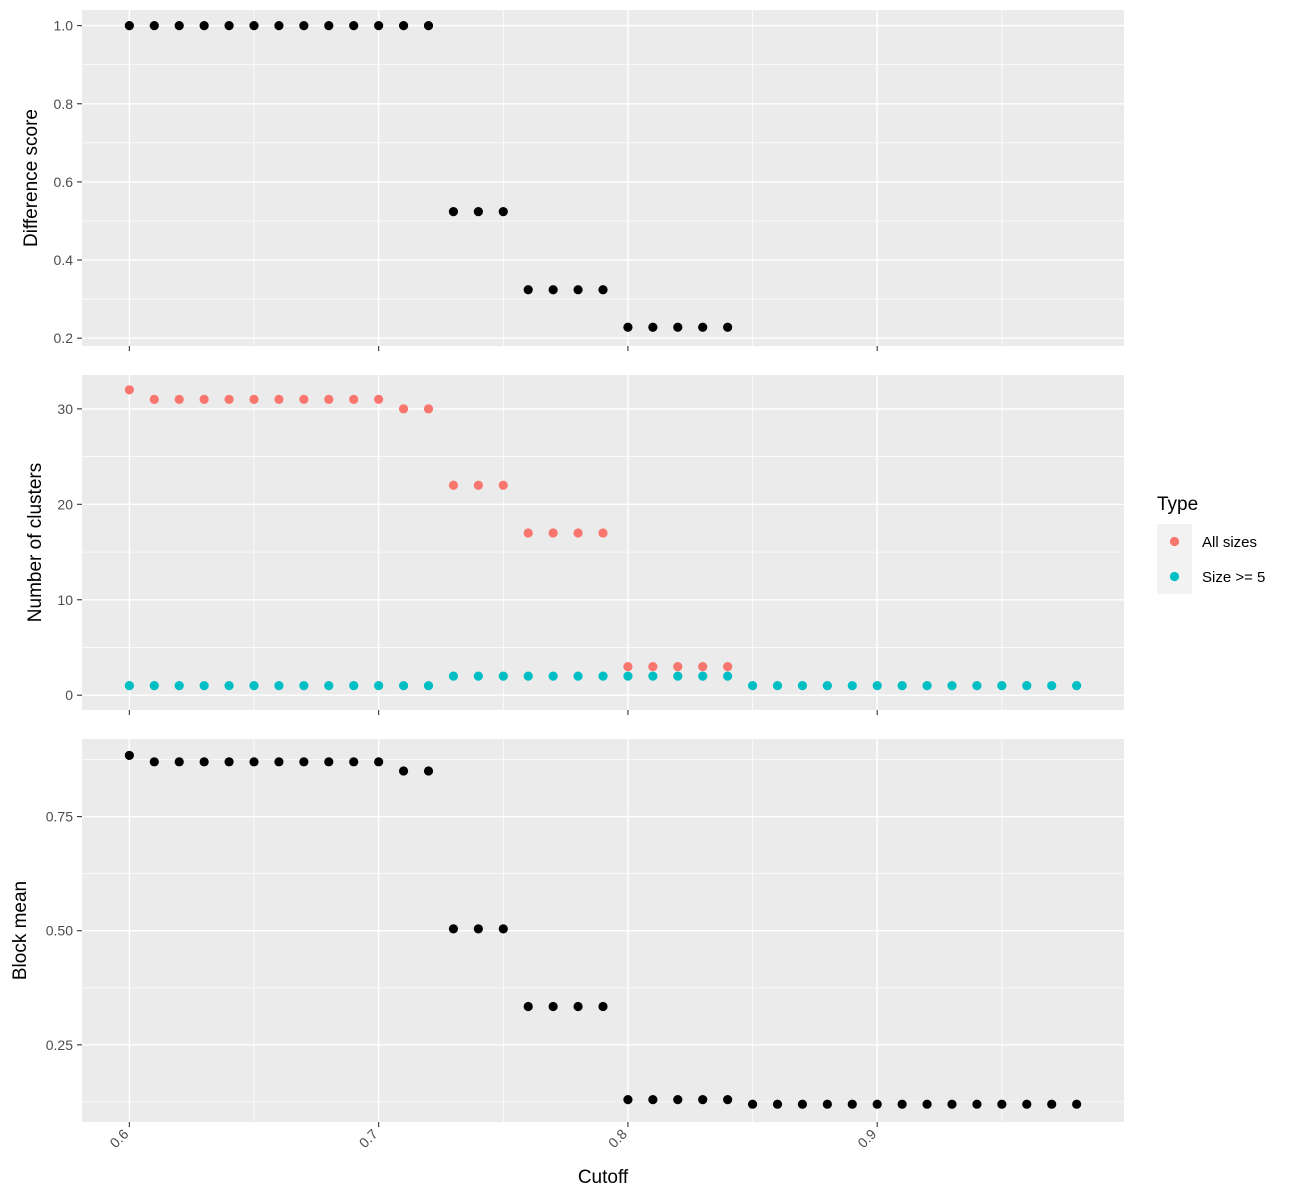  Describe the element at coordinates (368, 1138) in the screenshot. I see `x-tick-label: 0.7` at that location.